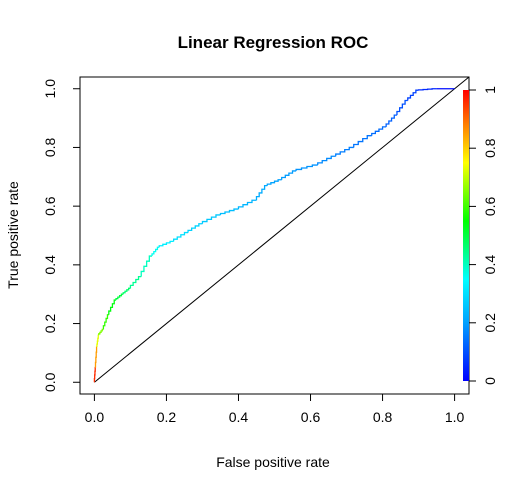 The image size is (509, 491). I want to click on chart-title: Linear Regression ROC, so click(273, 42).